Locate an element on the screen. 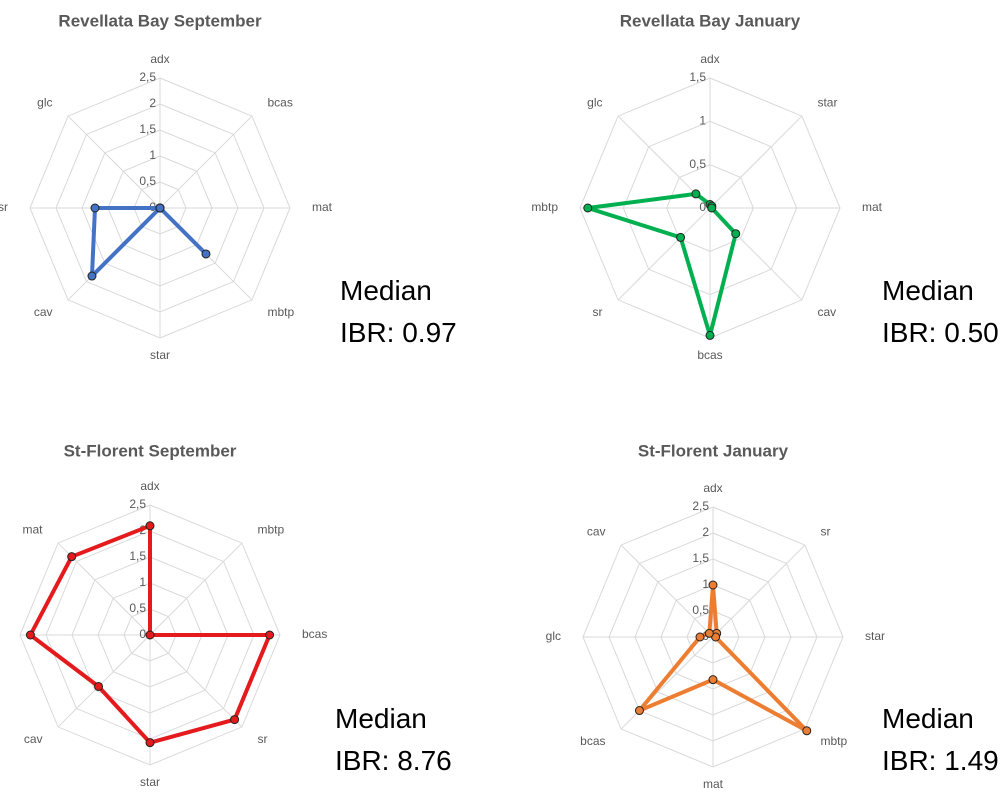  chart-title: Revellata Bay January is located at coordinates (710, 20).